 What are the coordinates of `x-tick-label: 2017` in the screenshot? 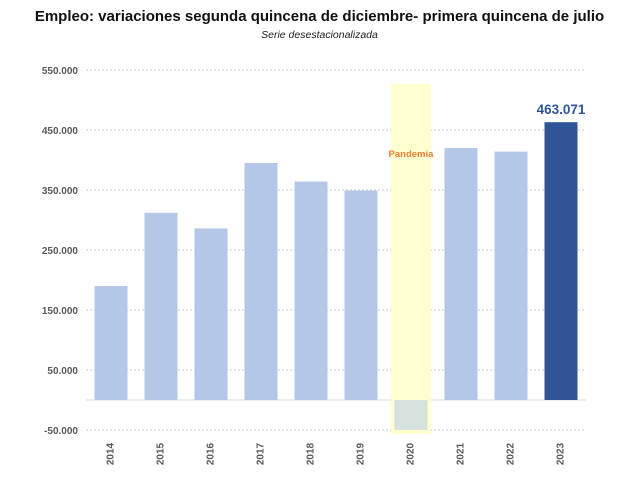 It's located at (261, 453).